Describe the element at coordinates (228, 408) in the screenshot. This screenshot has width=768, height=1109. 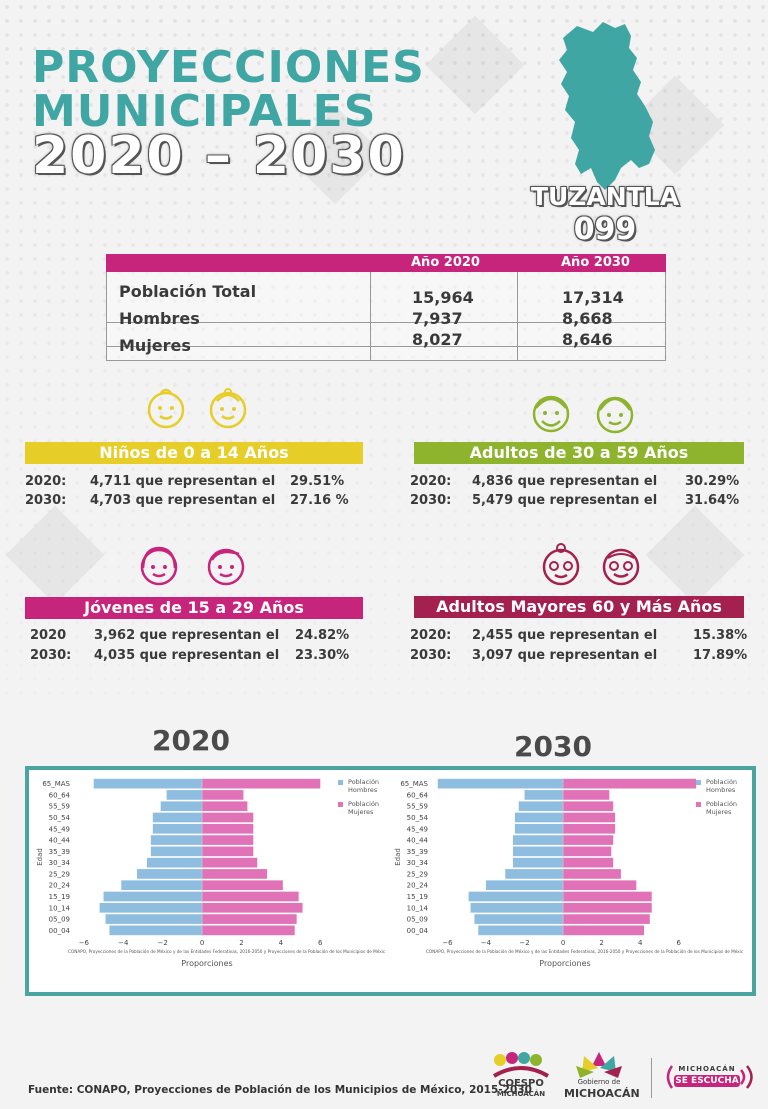
I see `baby-girl-face-icon` at that location.